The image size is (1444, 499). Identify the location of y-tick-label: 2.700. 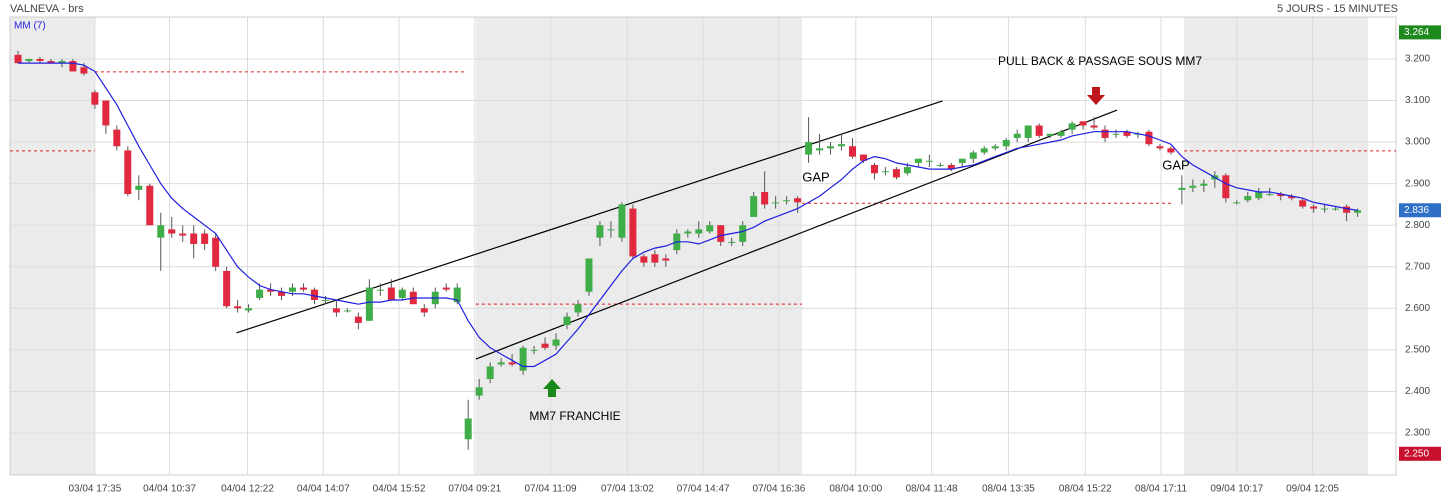
(1417, 266).